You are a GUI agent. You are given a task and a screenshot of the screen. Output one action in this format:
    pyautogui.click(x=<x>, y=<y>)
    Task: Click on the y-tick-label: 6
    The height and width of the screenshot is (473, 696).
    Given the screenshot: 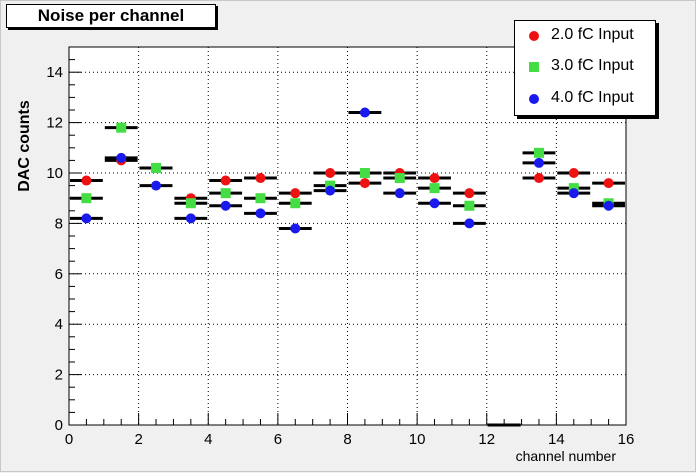 What is the action you would take?
    pyautogui.click(x=59, y=274)
    